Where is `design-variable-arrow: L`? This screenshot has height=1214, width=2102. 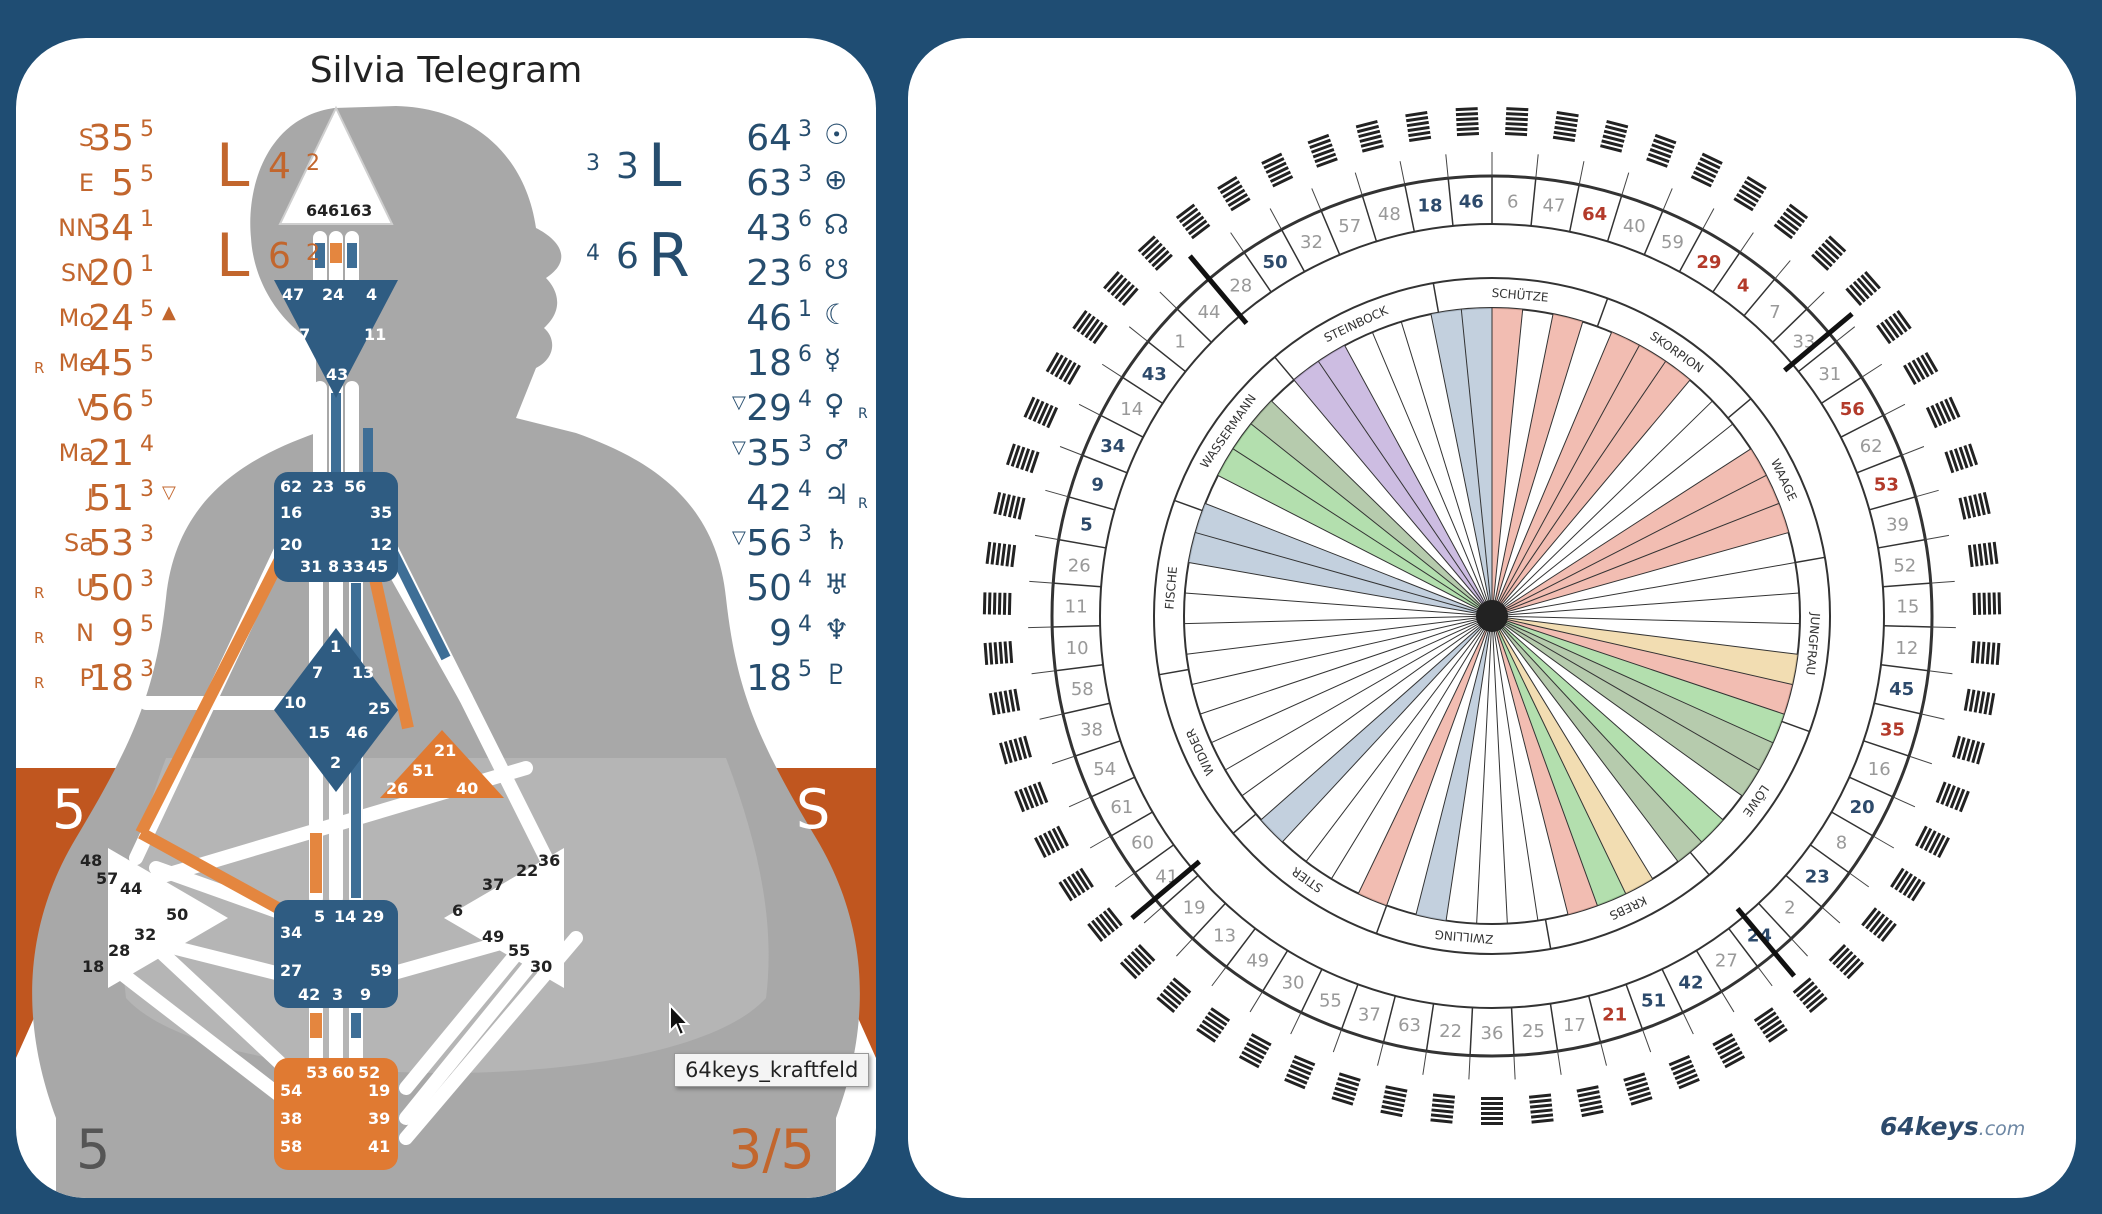
design-variable-arrow: L is located at coordinates (233, 166).